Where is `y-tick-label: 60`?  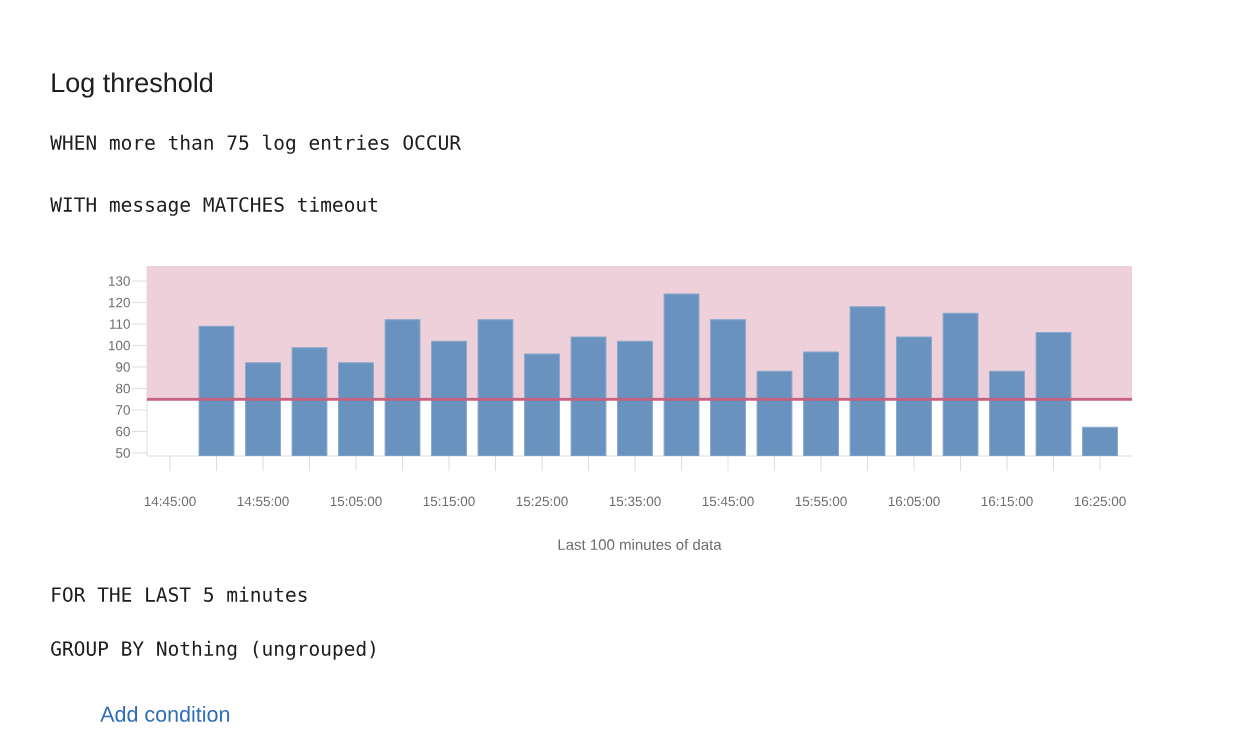 y-tick-label: 60 is located at coordinates (123, 431).